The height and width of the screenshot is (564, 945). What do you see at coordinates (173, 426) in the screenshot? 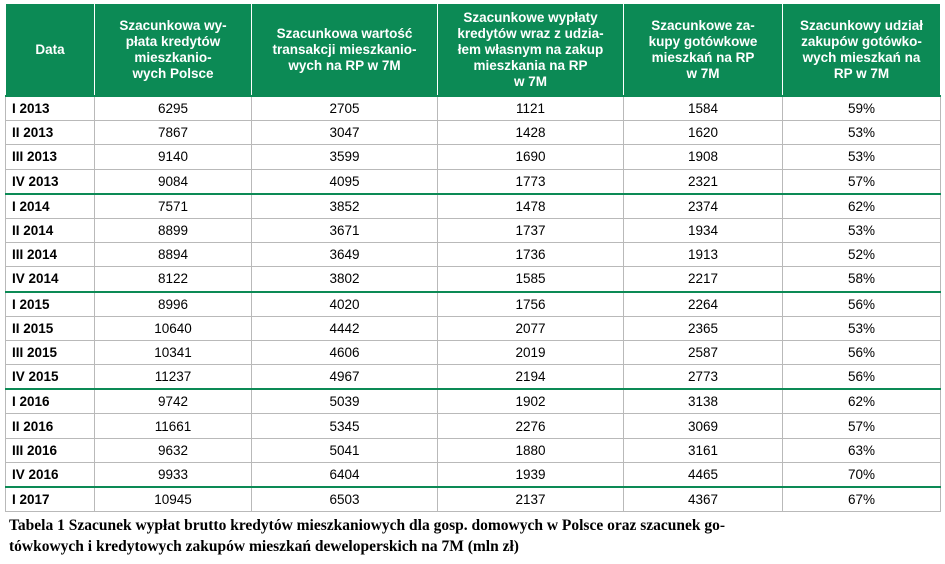
I see `cell-loan-payouts: 11661` at bounding box center [173, 426].